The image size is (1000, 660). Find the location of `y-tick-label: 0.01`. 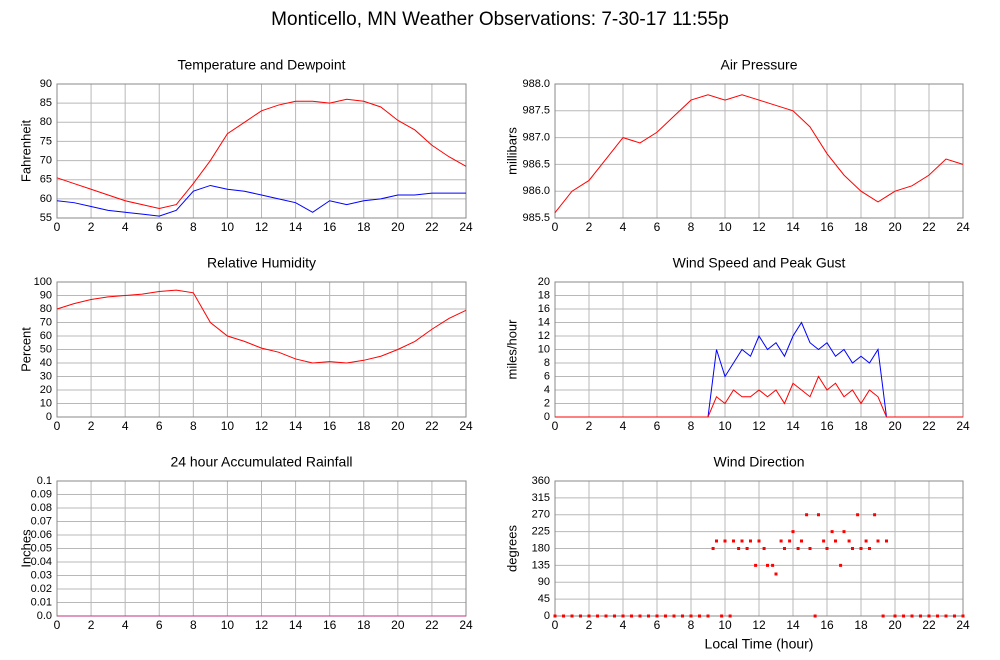

y-tick-label: 0.01 is located at coordinates (41, 602).